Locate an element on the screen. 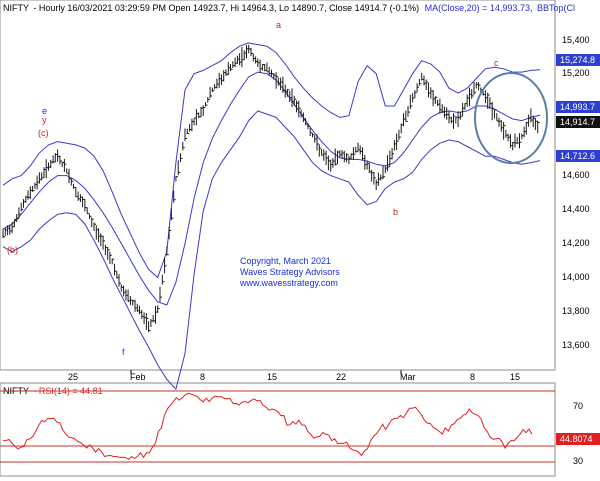 The height and width of the screenshot is (481, 600). x-tick: 25 is located at coordinates (73, 377).